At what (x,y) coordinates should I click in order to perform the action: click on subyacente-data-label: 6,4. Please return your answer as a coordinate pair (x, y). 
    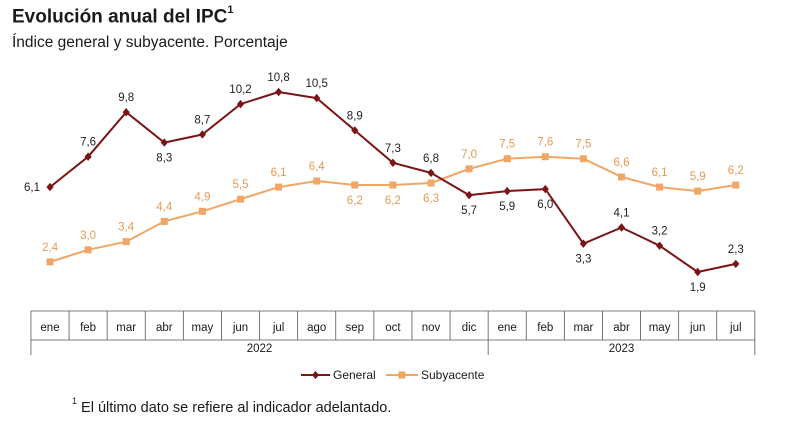
    Looking at the image, I should click on (317, 167).